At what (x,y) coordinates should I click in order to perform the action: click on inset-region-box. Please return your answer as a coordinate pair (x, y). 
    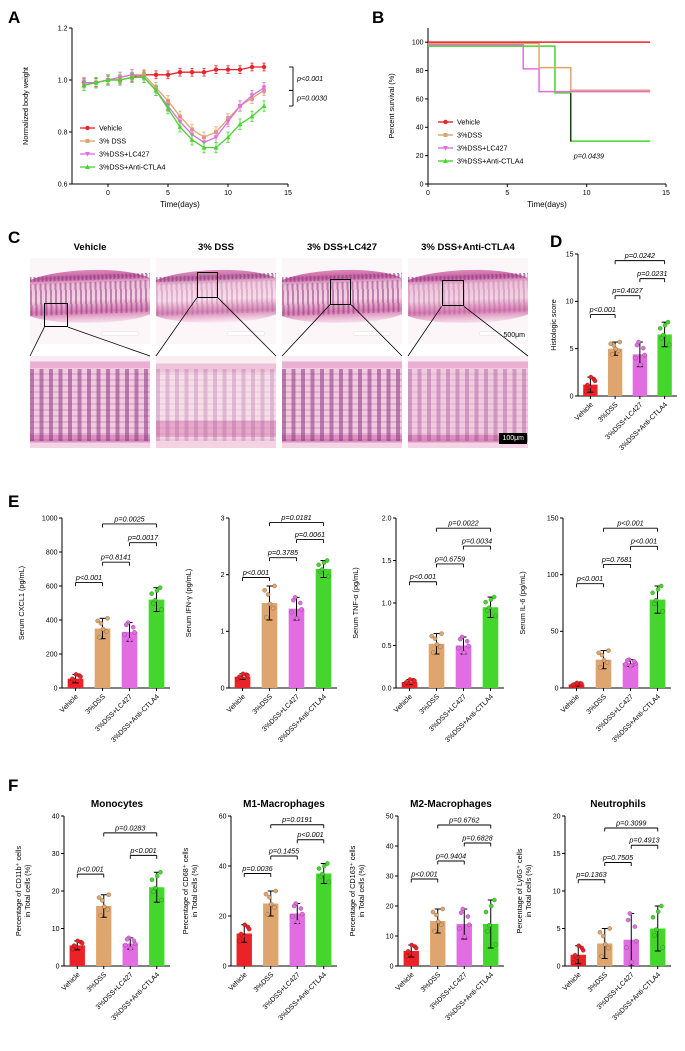
    Looking at the image, I should click on (452, 293).